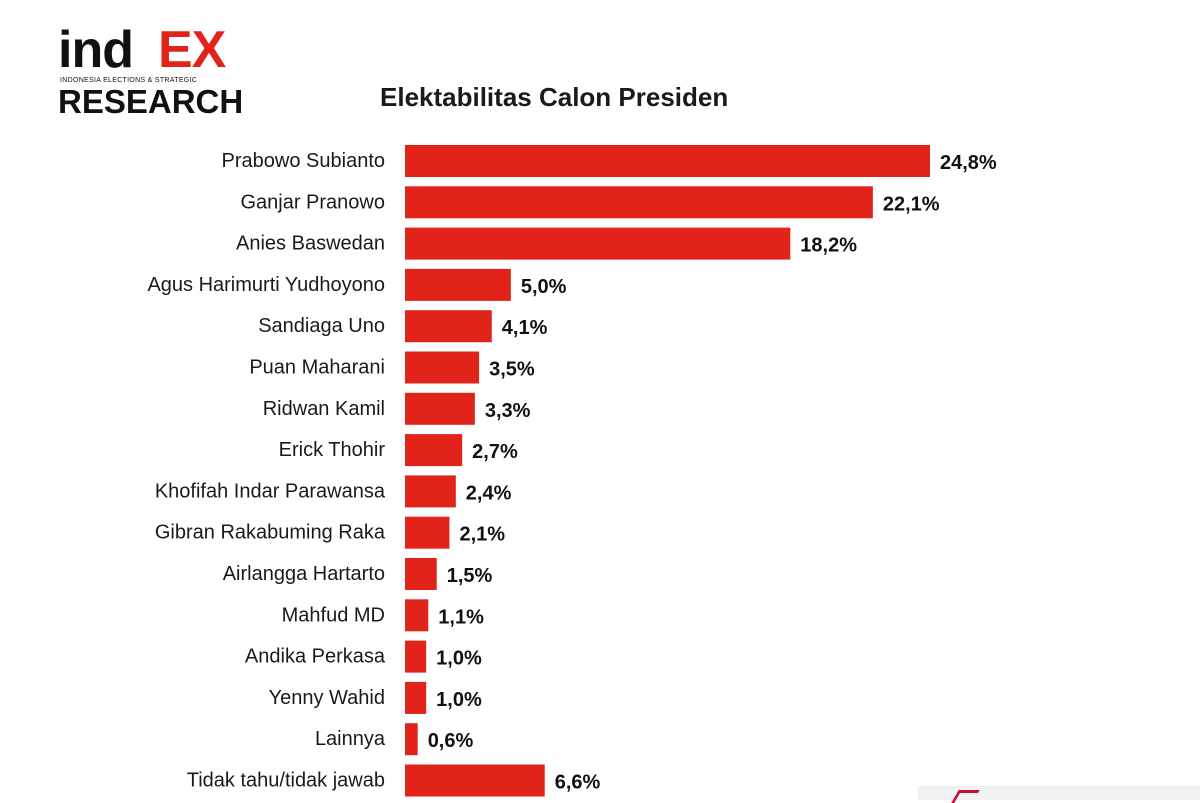  What do you see at coordinates (350, 739) in the screenshot?
I see `category-label: Lainnya` at bounding box center [350, 739].